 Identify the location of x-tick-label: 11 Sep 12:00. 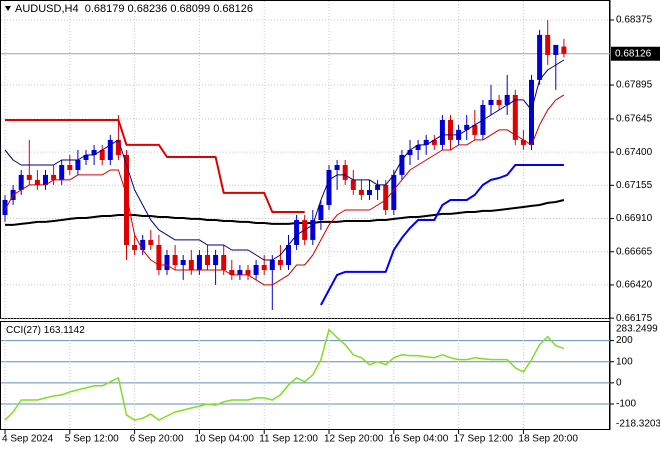
(288, 439).